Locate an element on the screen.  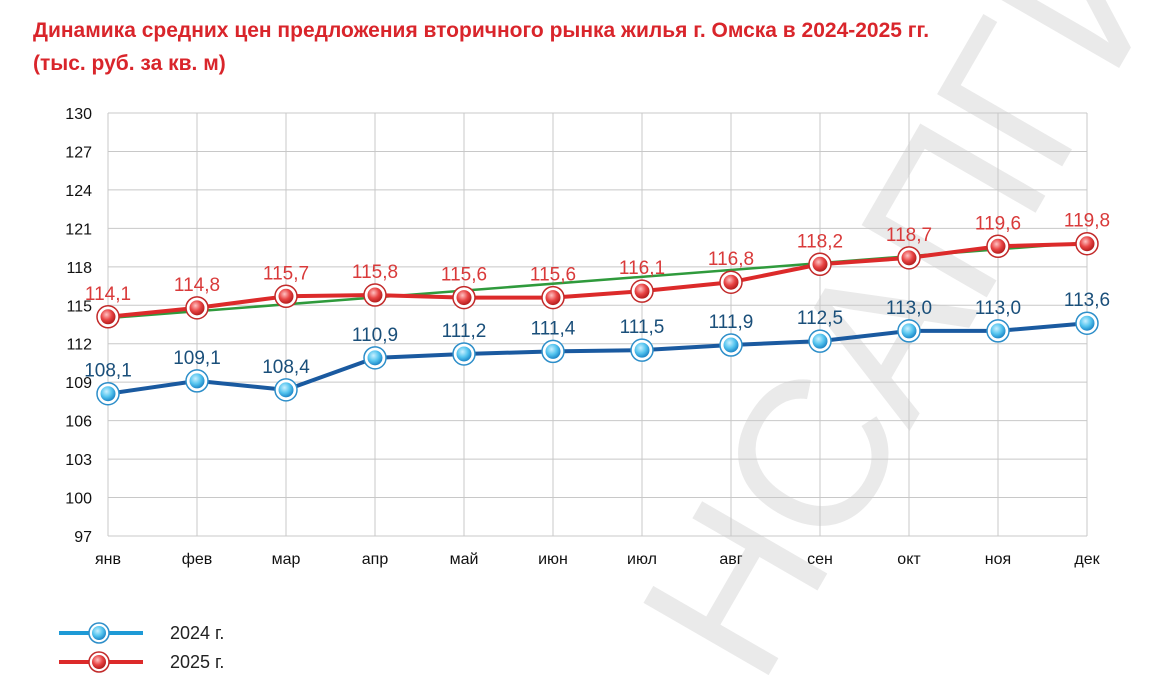
label-2025: 116,1 is located at coordinates (642, 268).